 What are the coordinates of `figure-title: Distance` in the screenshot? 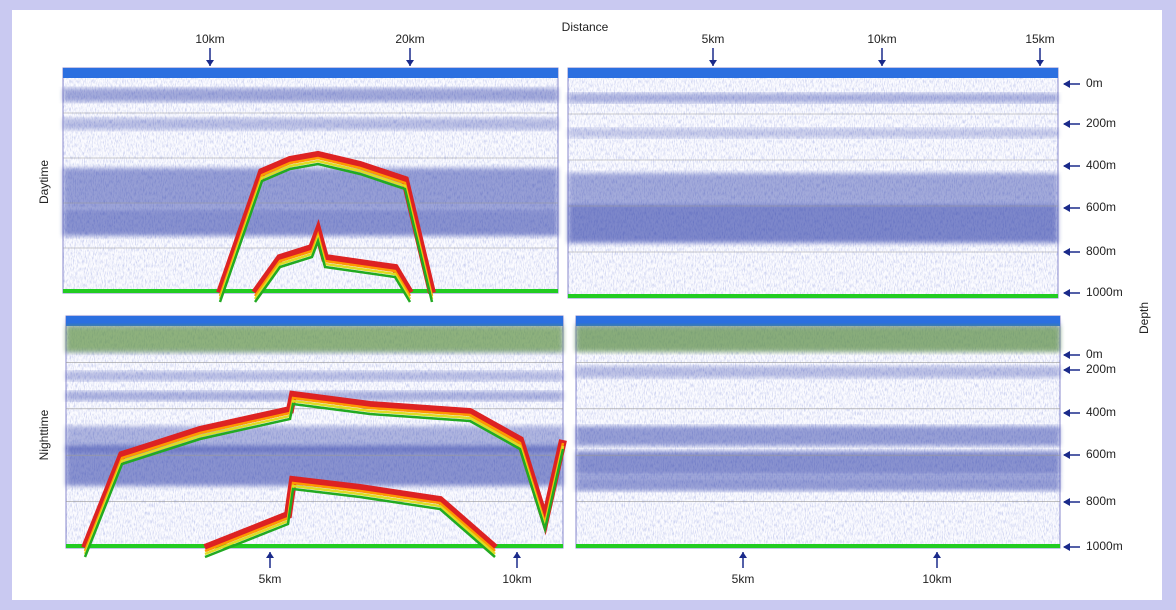 It's located at (585, 27).